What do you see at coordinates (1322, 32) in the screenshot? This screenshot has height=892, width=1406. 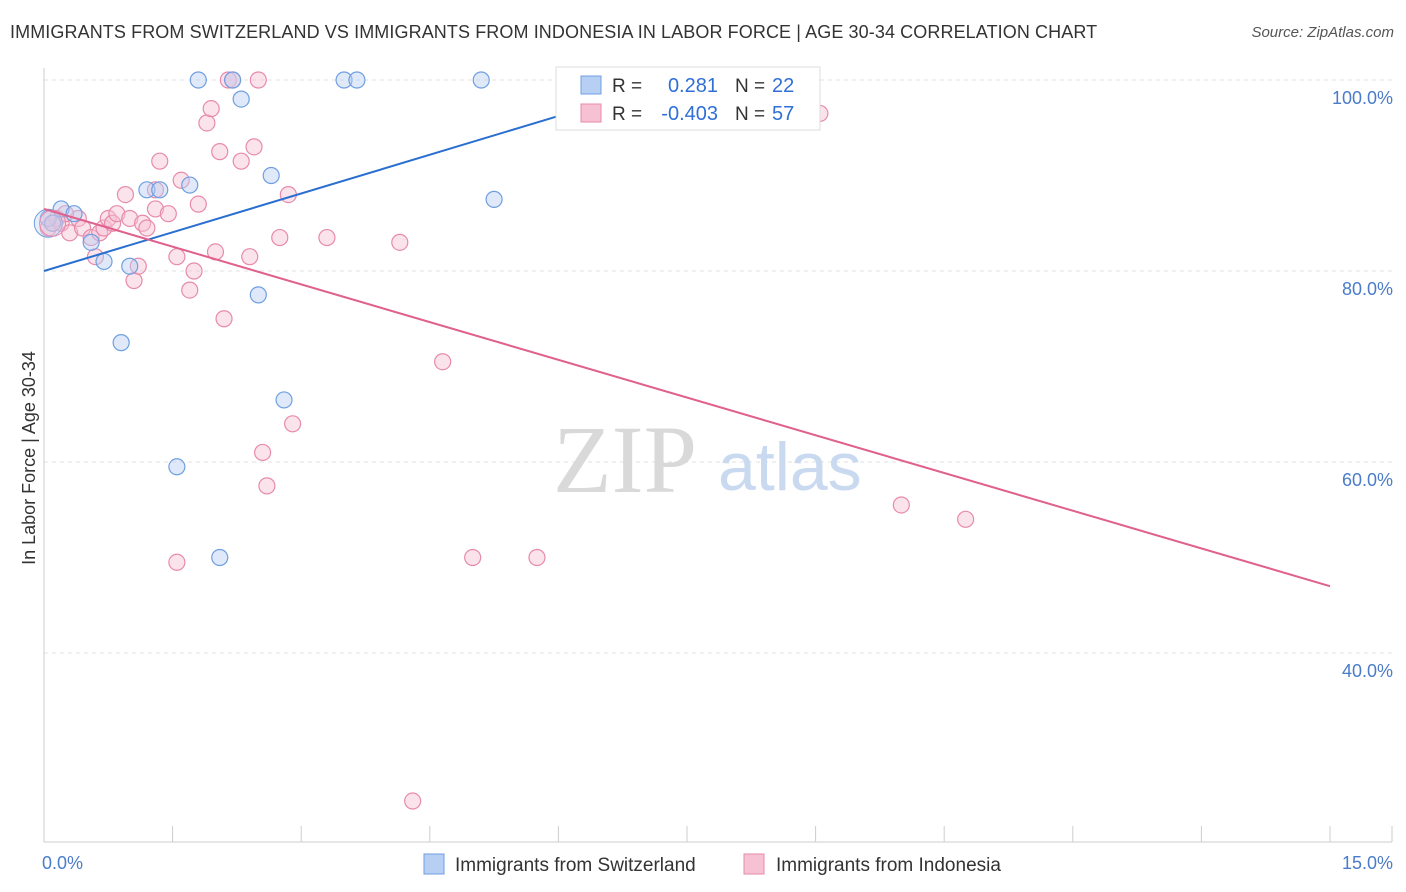 I see `source-label: Source: ZipAtlas.com` at bounding box center [1322, 32].